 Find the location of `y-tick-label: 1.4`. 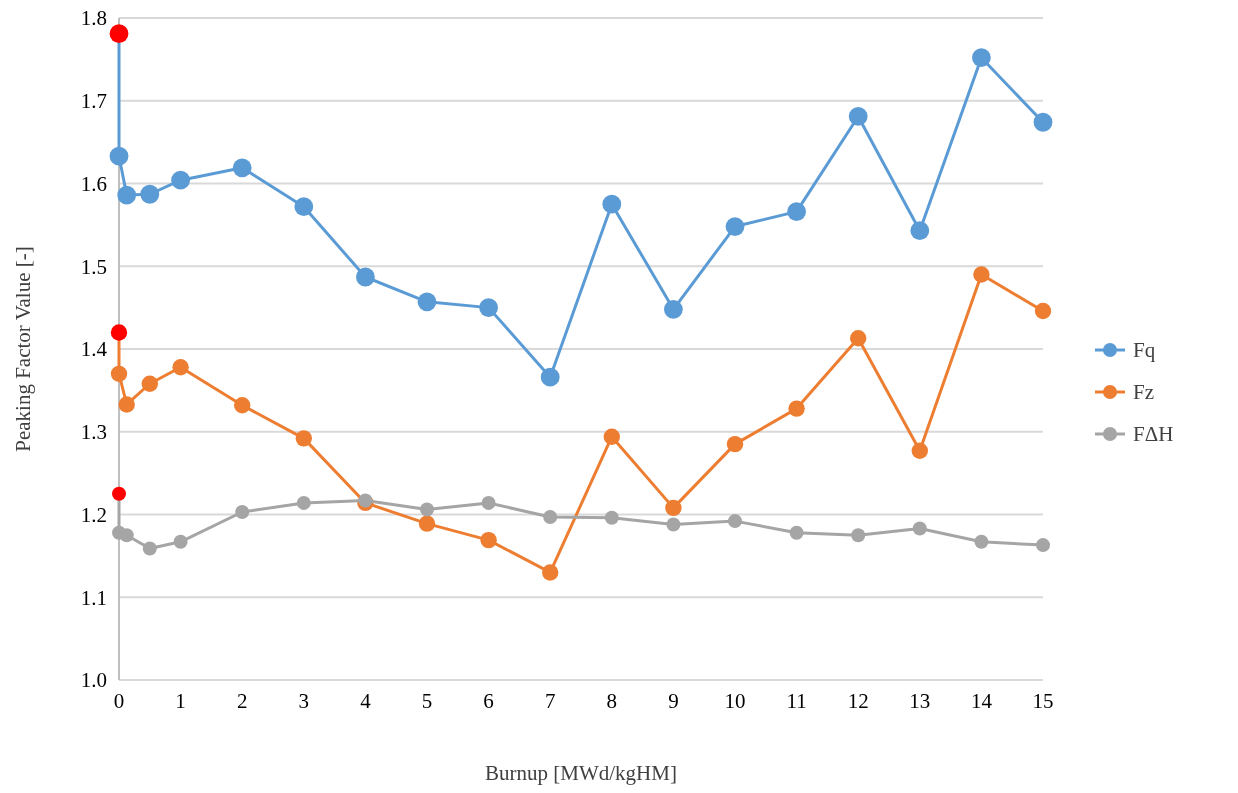

y-tick-label: 1.4 is located at coordinates (94, 349).